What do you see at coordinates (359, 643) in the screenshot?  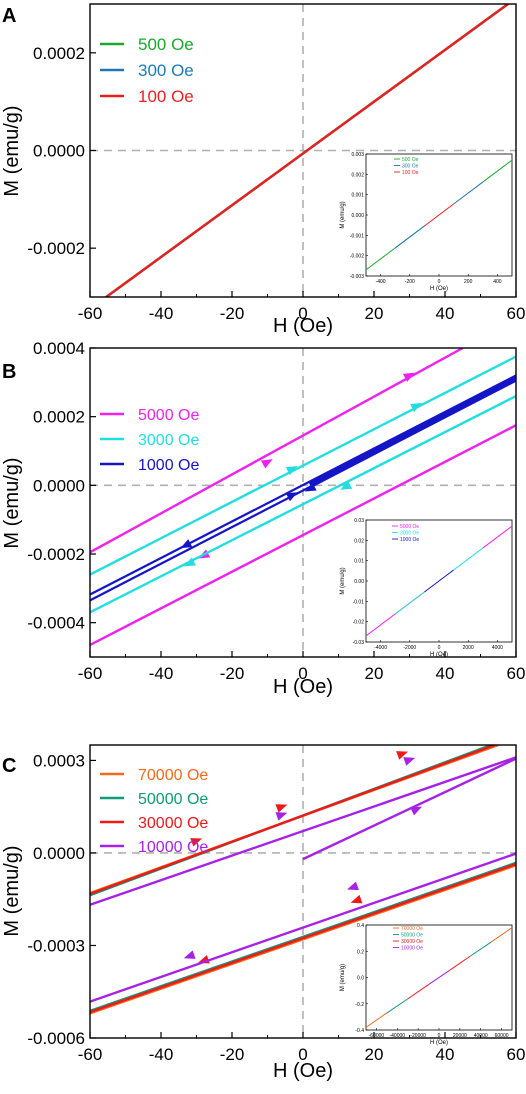 I see `inset-y-tick-label: -0.03` at bounding box center [359, 643].